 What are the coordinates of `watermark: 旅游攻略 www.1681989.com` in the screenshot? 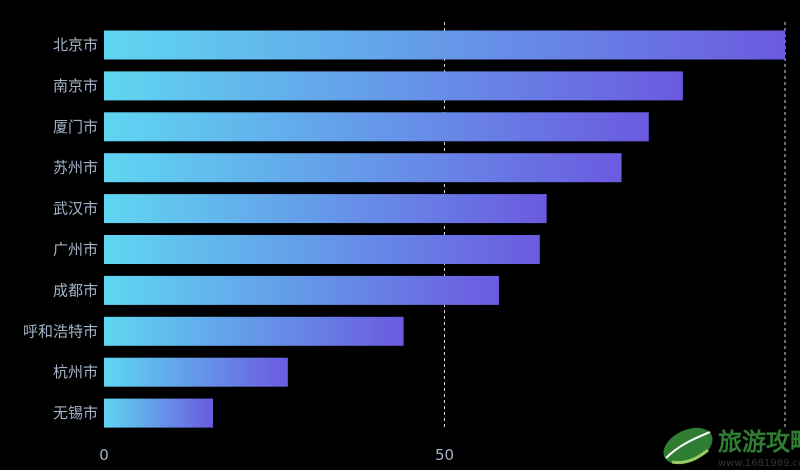 It's located at (731, 448).